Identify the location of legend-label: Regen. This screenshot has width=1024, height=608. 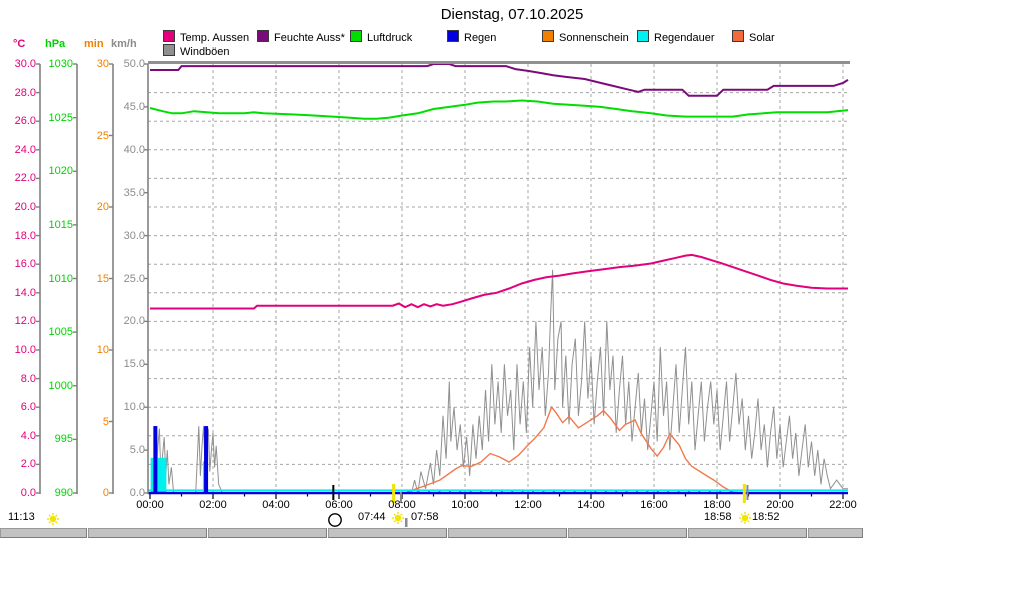
(480, 38).